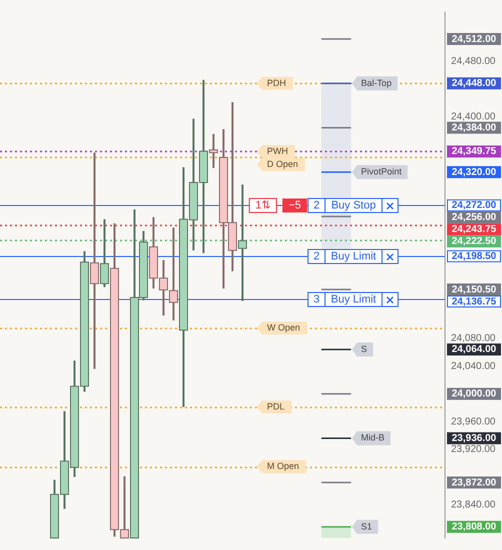 Image resolution: width=502 pixels, height=550 pixels. I want to click on ref-line-label: W Open, so click(283, 327).